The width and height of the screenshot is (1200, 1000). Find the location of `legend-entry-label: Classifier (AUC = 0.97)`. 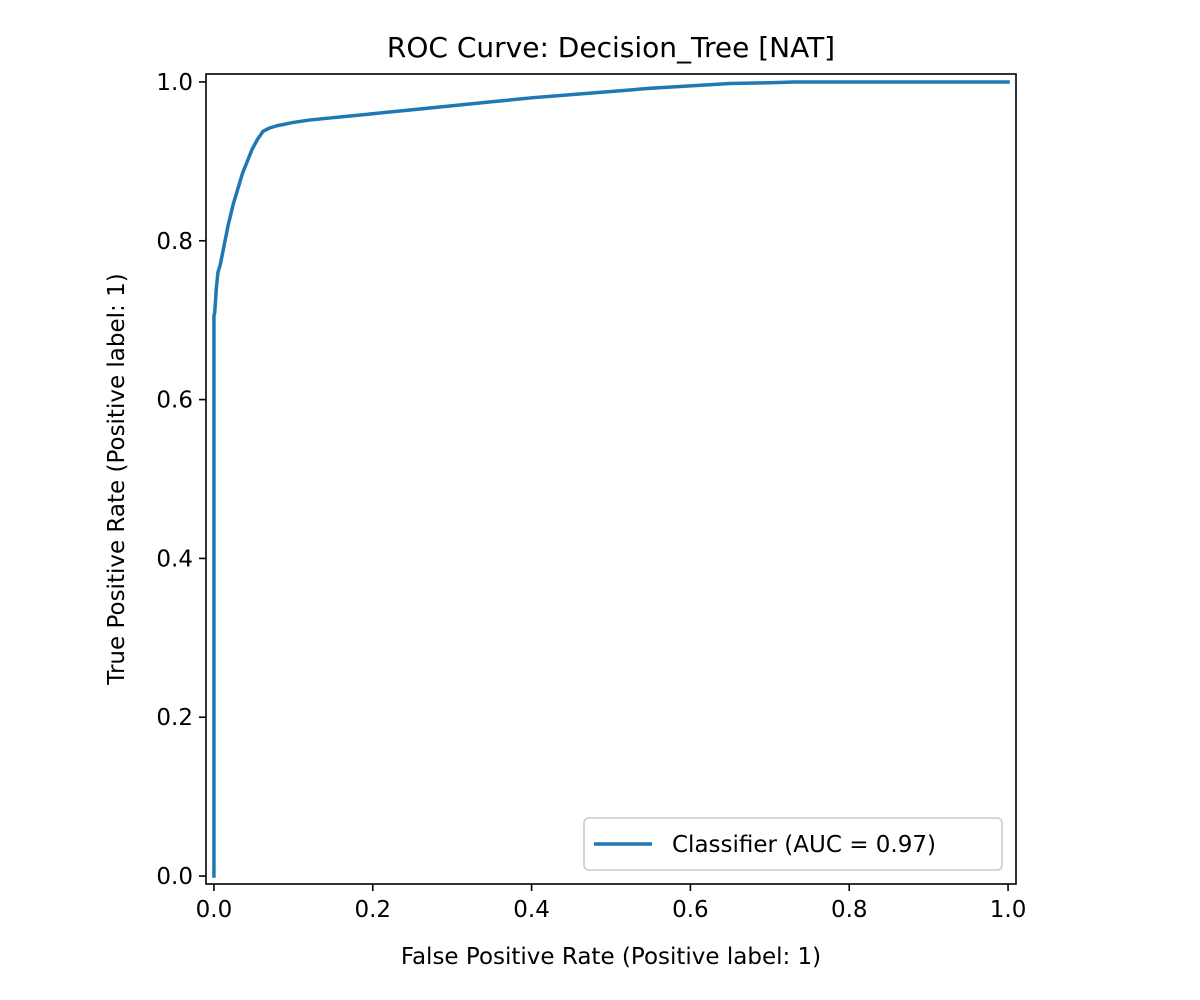

legend-entry-label: Classifier (AUC = 0.97) is located at coordinates (804, 845).